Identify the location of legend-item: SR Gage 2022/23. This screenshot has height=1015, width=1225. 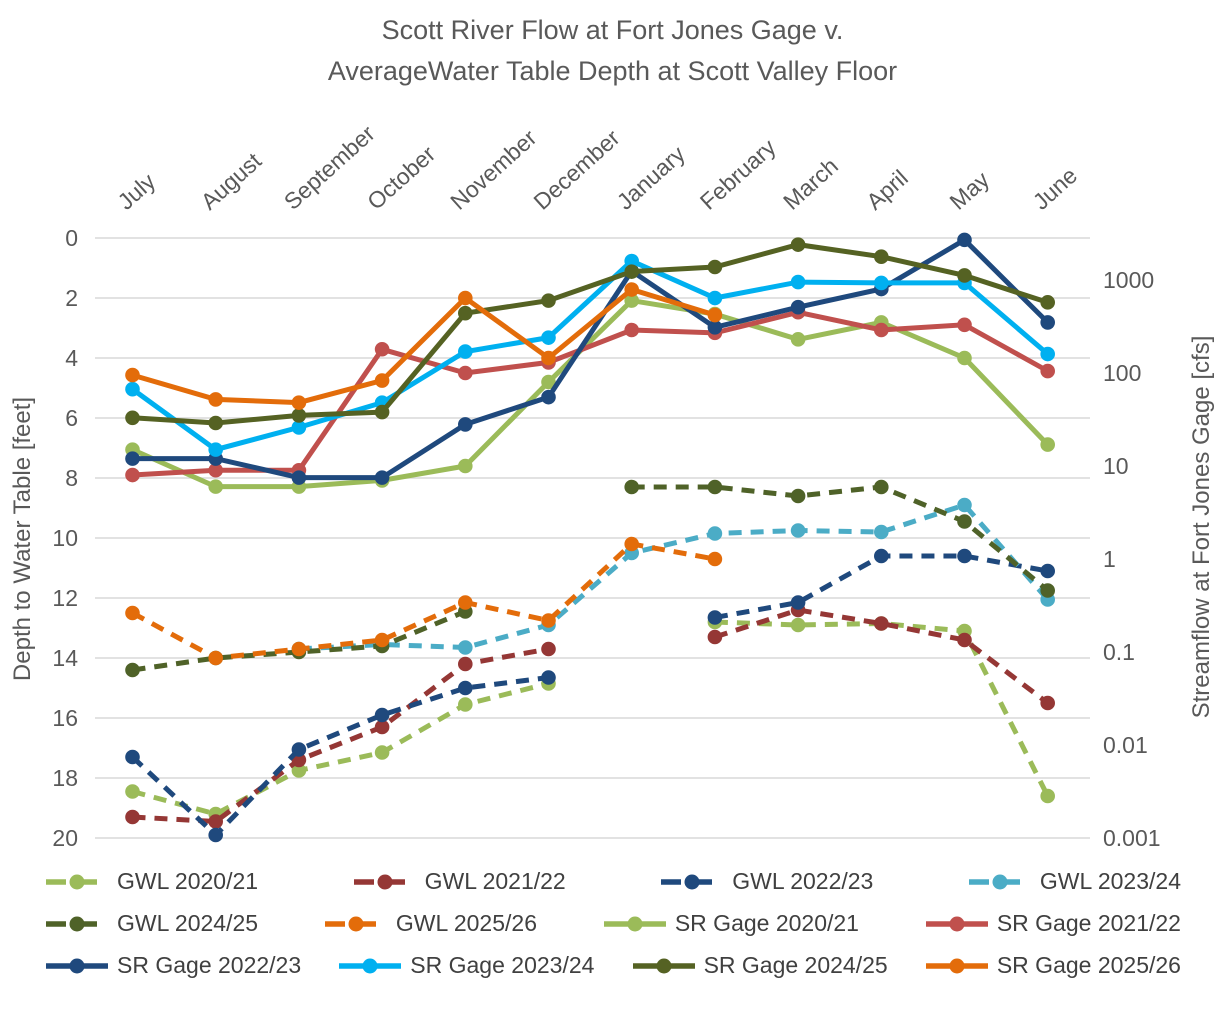
(173, 965).